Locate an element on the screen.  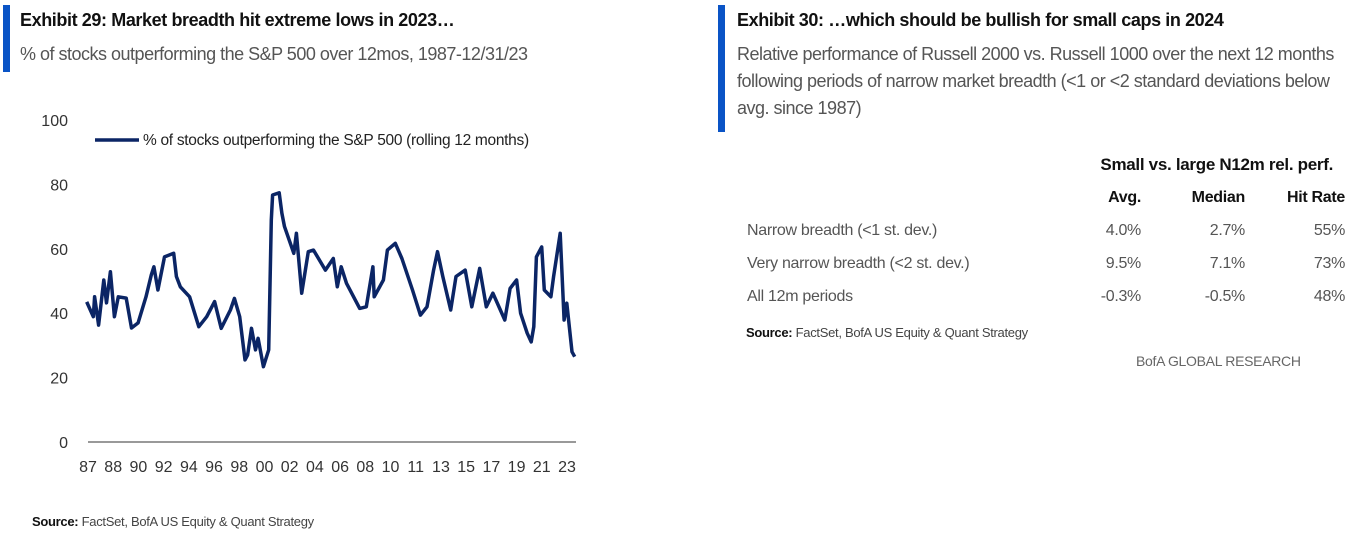
column-header: Median is located at coordinates (1218, 197).